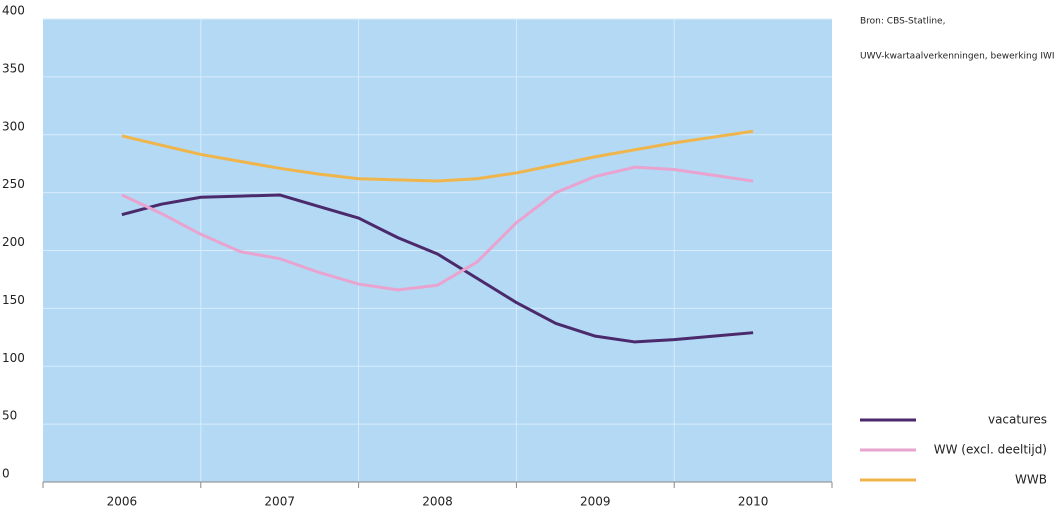 The width and height of the screenshot is (1056, 517). Describe the element at coordinates (1031, 480) in the screenshot. I see `legend-label: WWB` at that location.